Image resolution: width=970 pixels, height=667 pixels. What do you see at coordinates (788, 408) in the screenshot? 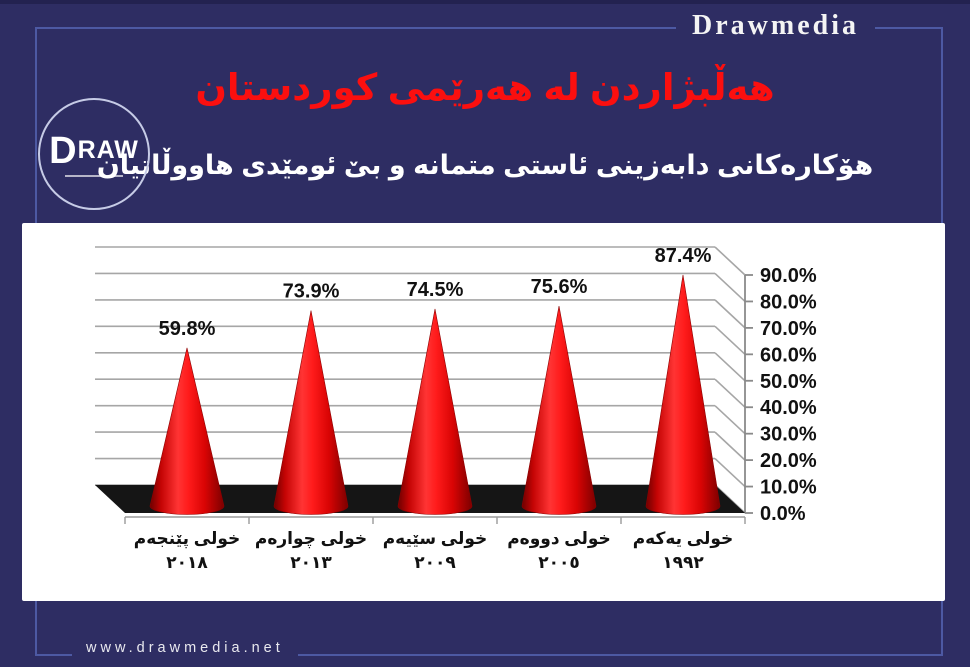
I see `svg-text: 40.0%` at bounding box center [788, 408].